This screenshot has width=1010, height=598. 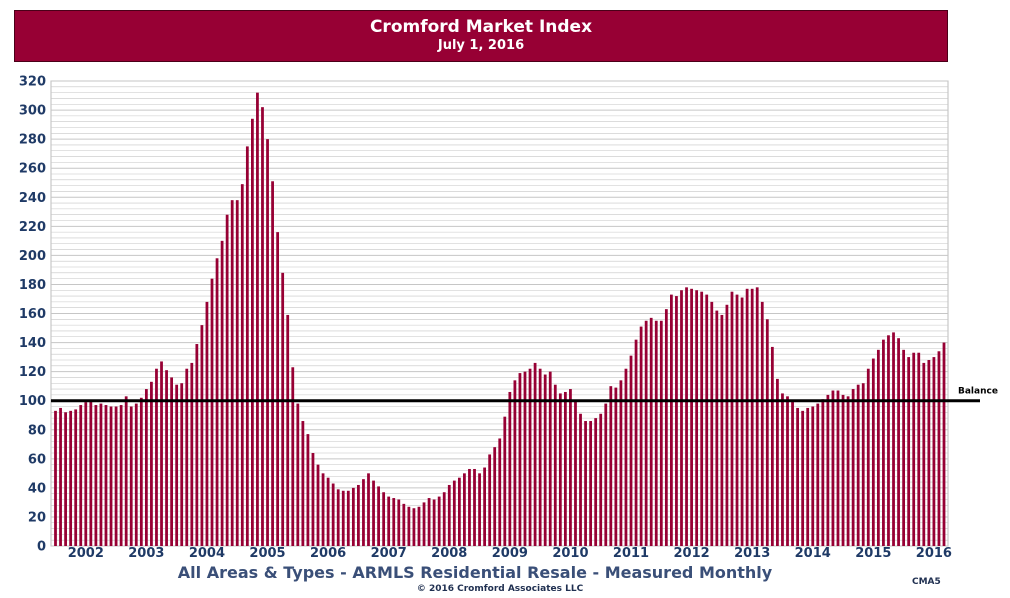 I want to click on title-banner: Cromford Market Index July 1, 2016, so click(x=481, y=36).